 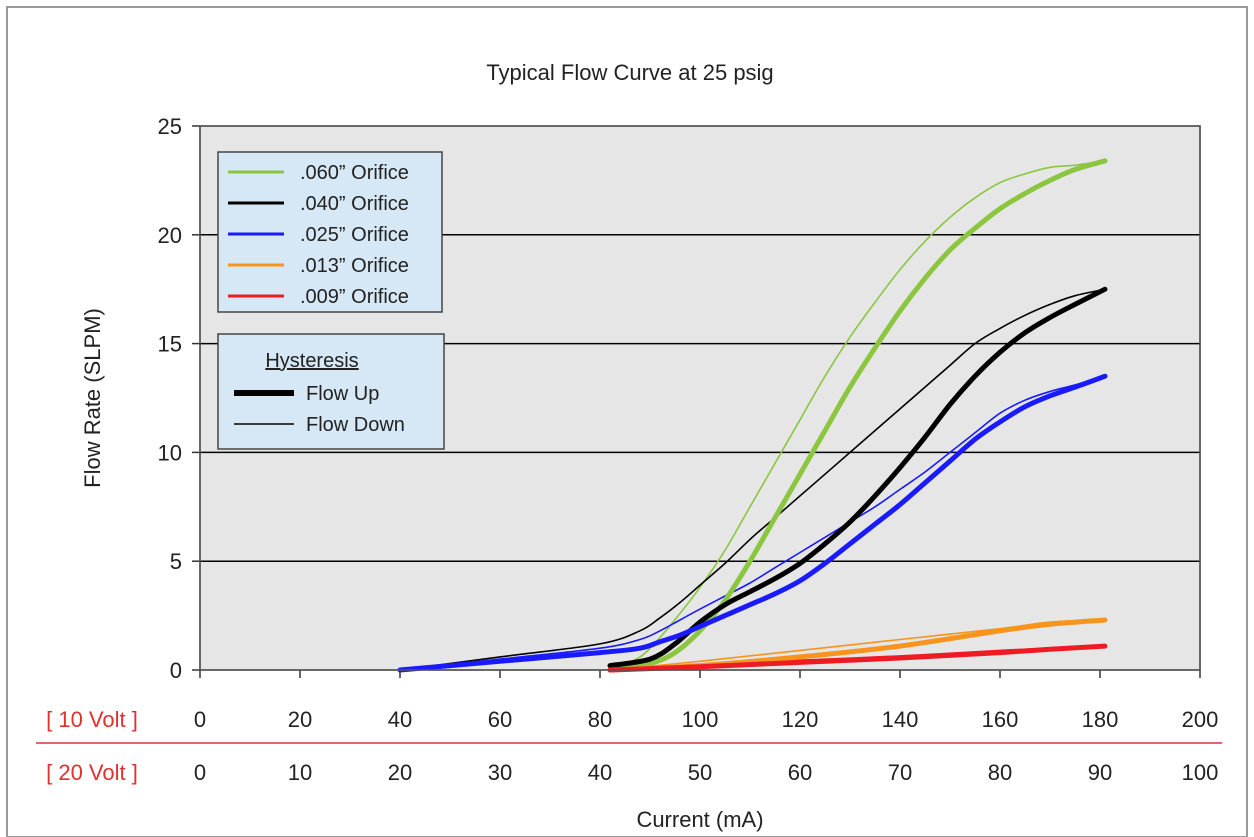 What do you see at coordinates (700, 772) in the screenshot?
I see `voltage-scale-tick: 50` at bounding box center [700, 772].